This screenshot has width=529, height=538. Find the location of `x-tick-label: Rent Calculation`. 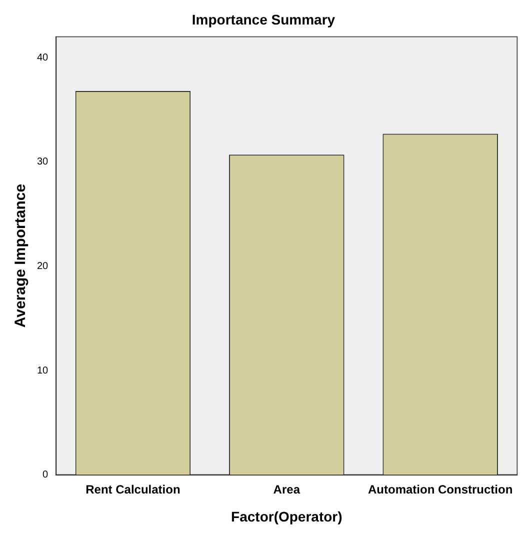

x-tick-label: Rent Calculation is located at coordinates (133, 489).